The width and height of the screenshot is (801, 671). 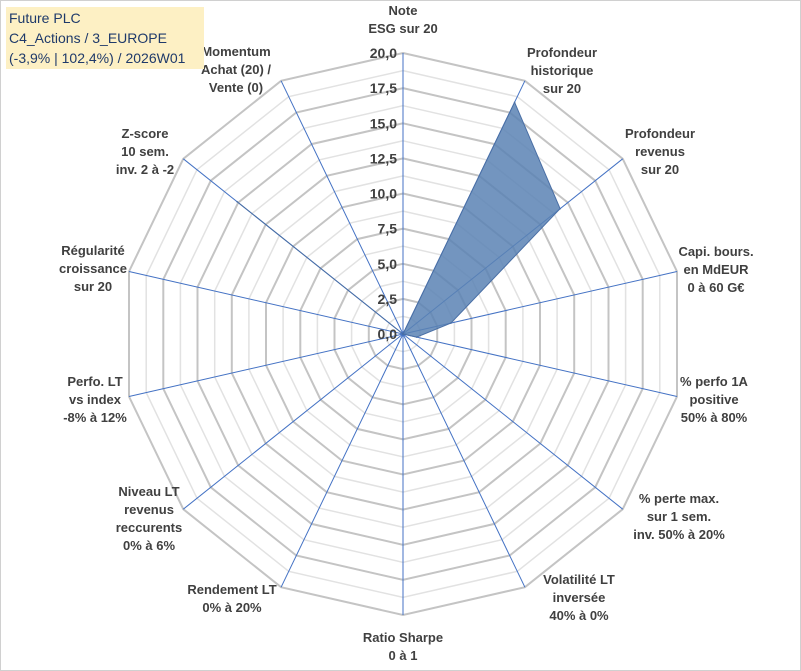 What do you see at coordinates (579, 615) in the screenshot?
I see `axis-label-line: 40% à 0%` at bounding box center [579, 615].